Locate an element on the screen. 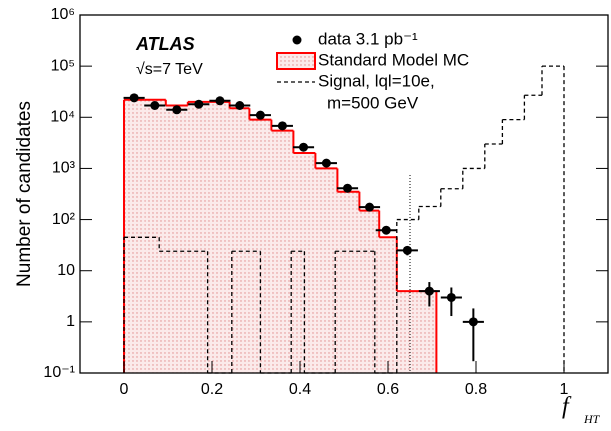 This screenshot has height=431, width=611. y-tick-label: 10⁵ is located at coordinates (63, 65).